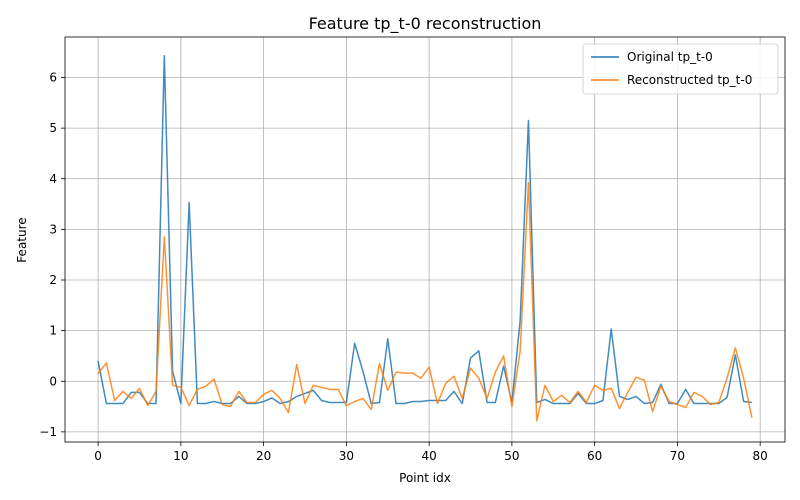 The height and width of the screenshot is (500, 800). Describe the element at coordinates (346, 456) in the screenshot. I see `x-tick-label: 30` at that location.